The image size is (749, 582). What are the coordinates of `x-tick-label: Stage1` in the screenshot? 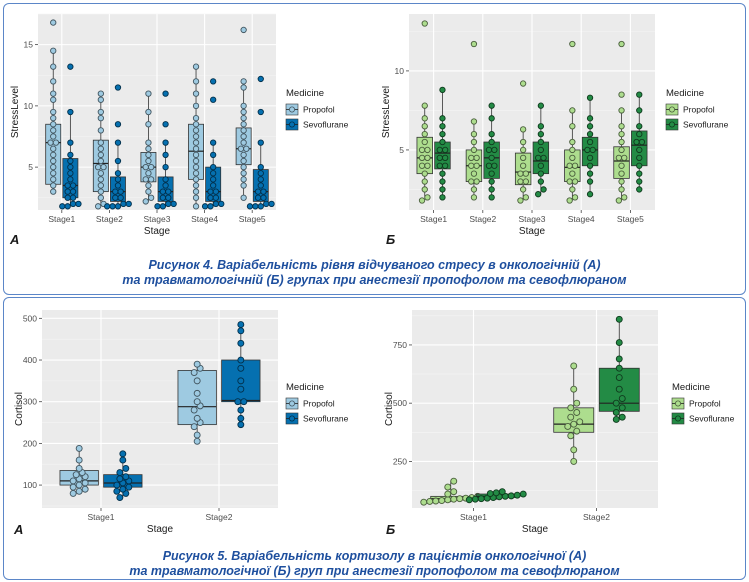 It's located at (473, 517).